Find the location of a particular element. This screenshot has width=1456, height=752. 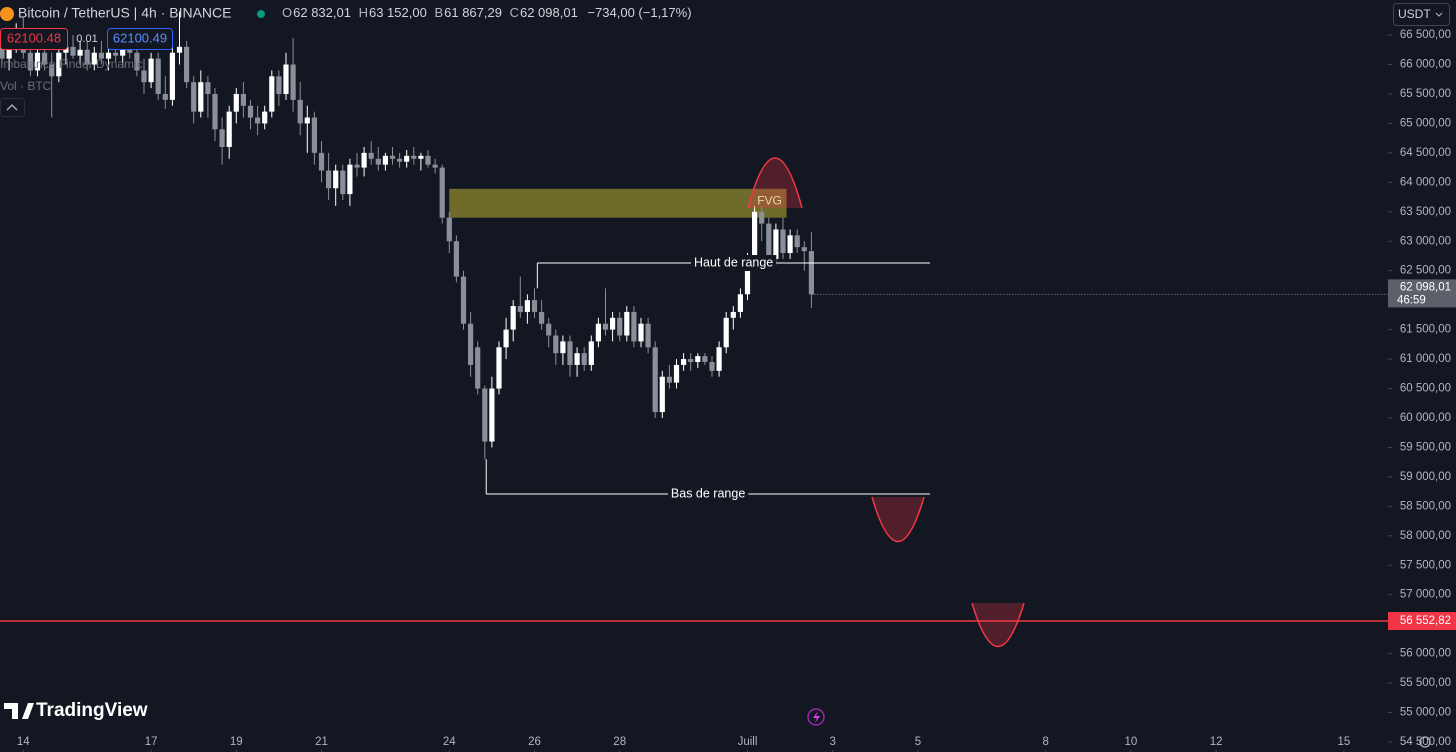

ohlc-key: H is located at coordinates (363, 12).